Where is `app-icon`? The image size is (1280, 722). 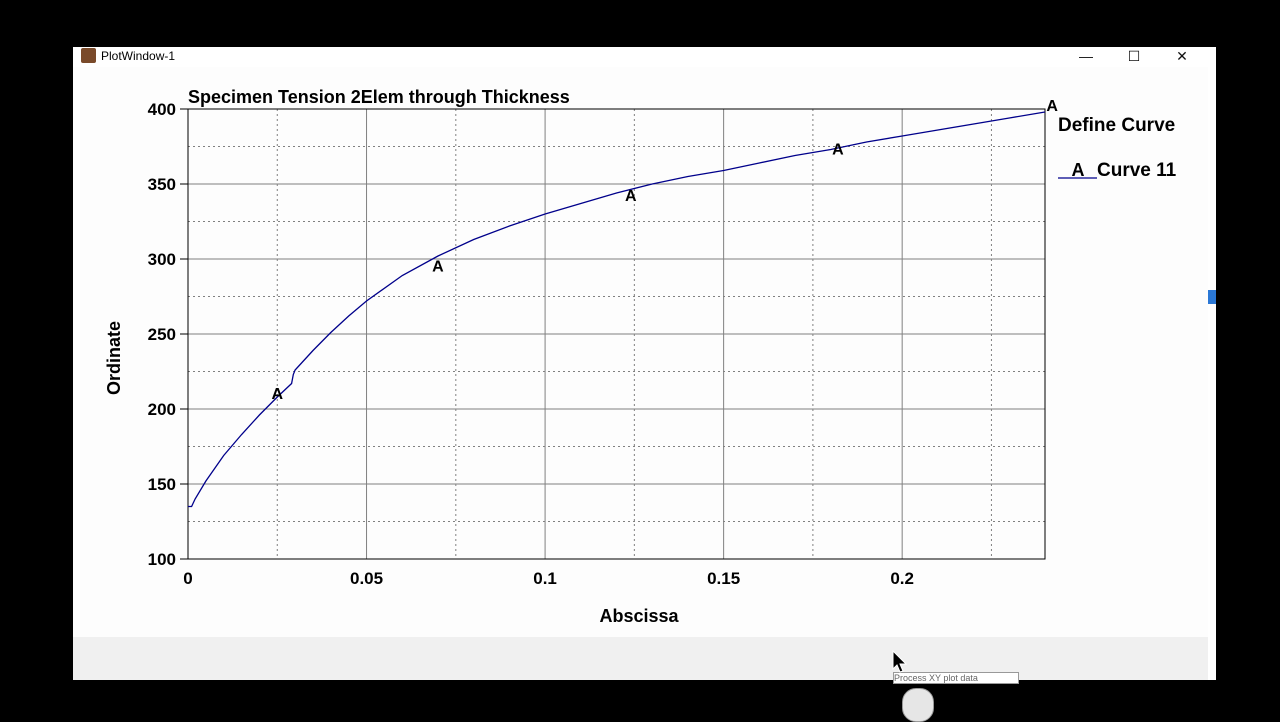
app-icon is located at coordinates (88, 55).